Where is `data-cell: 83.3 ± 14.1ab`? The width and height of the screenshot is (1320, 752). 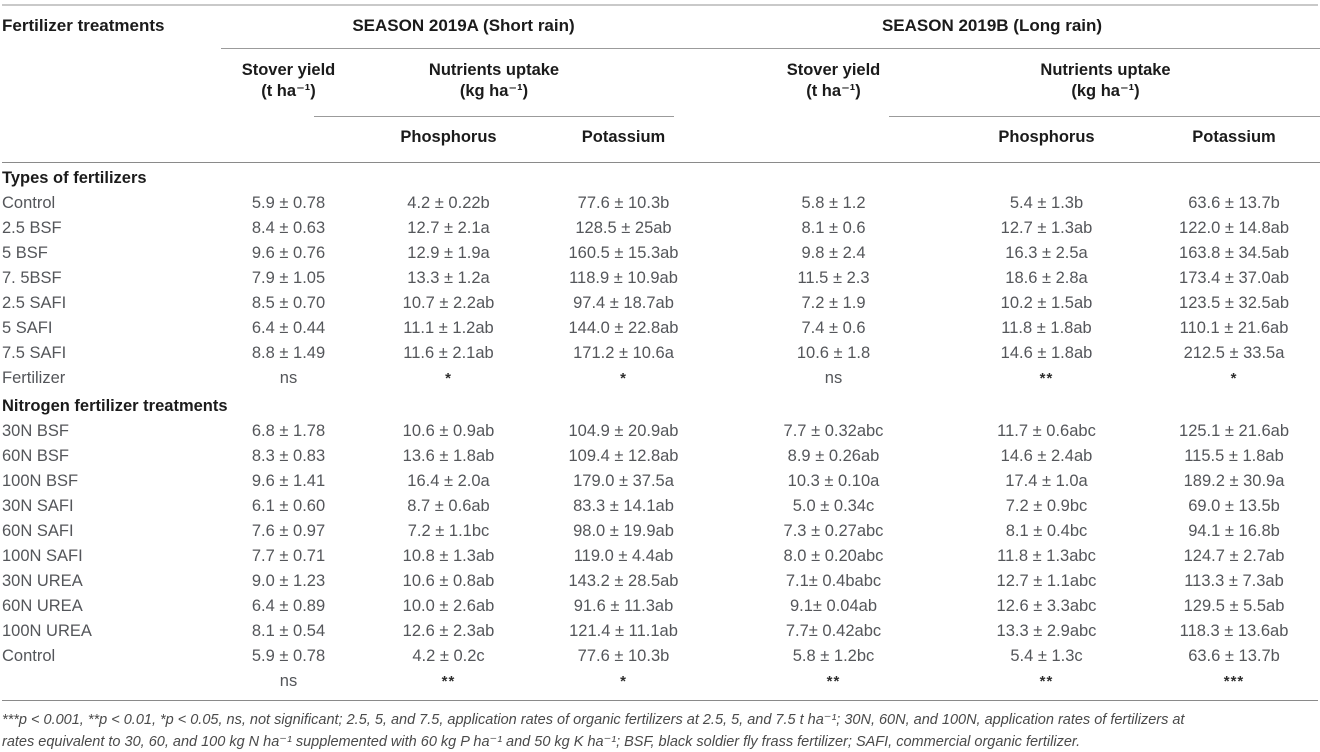
data-cell: 83.3 ± 14.1ab is located at coordinates (623, 506).